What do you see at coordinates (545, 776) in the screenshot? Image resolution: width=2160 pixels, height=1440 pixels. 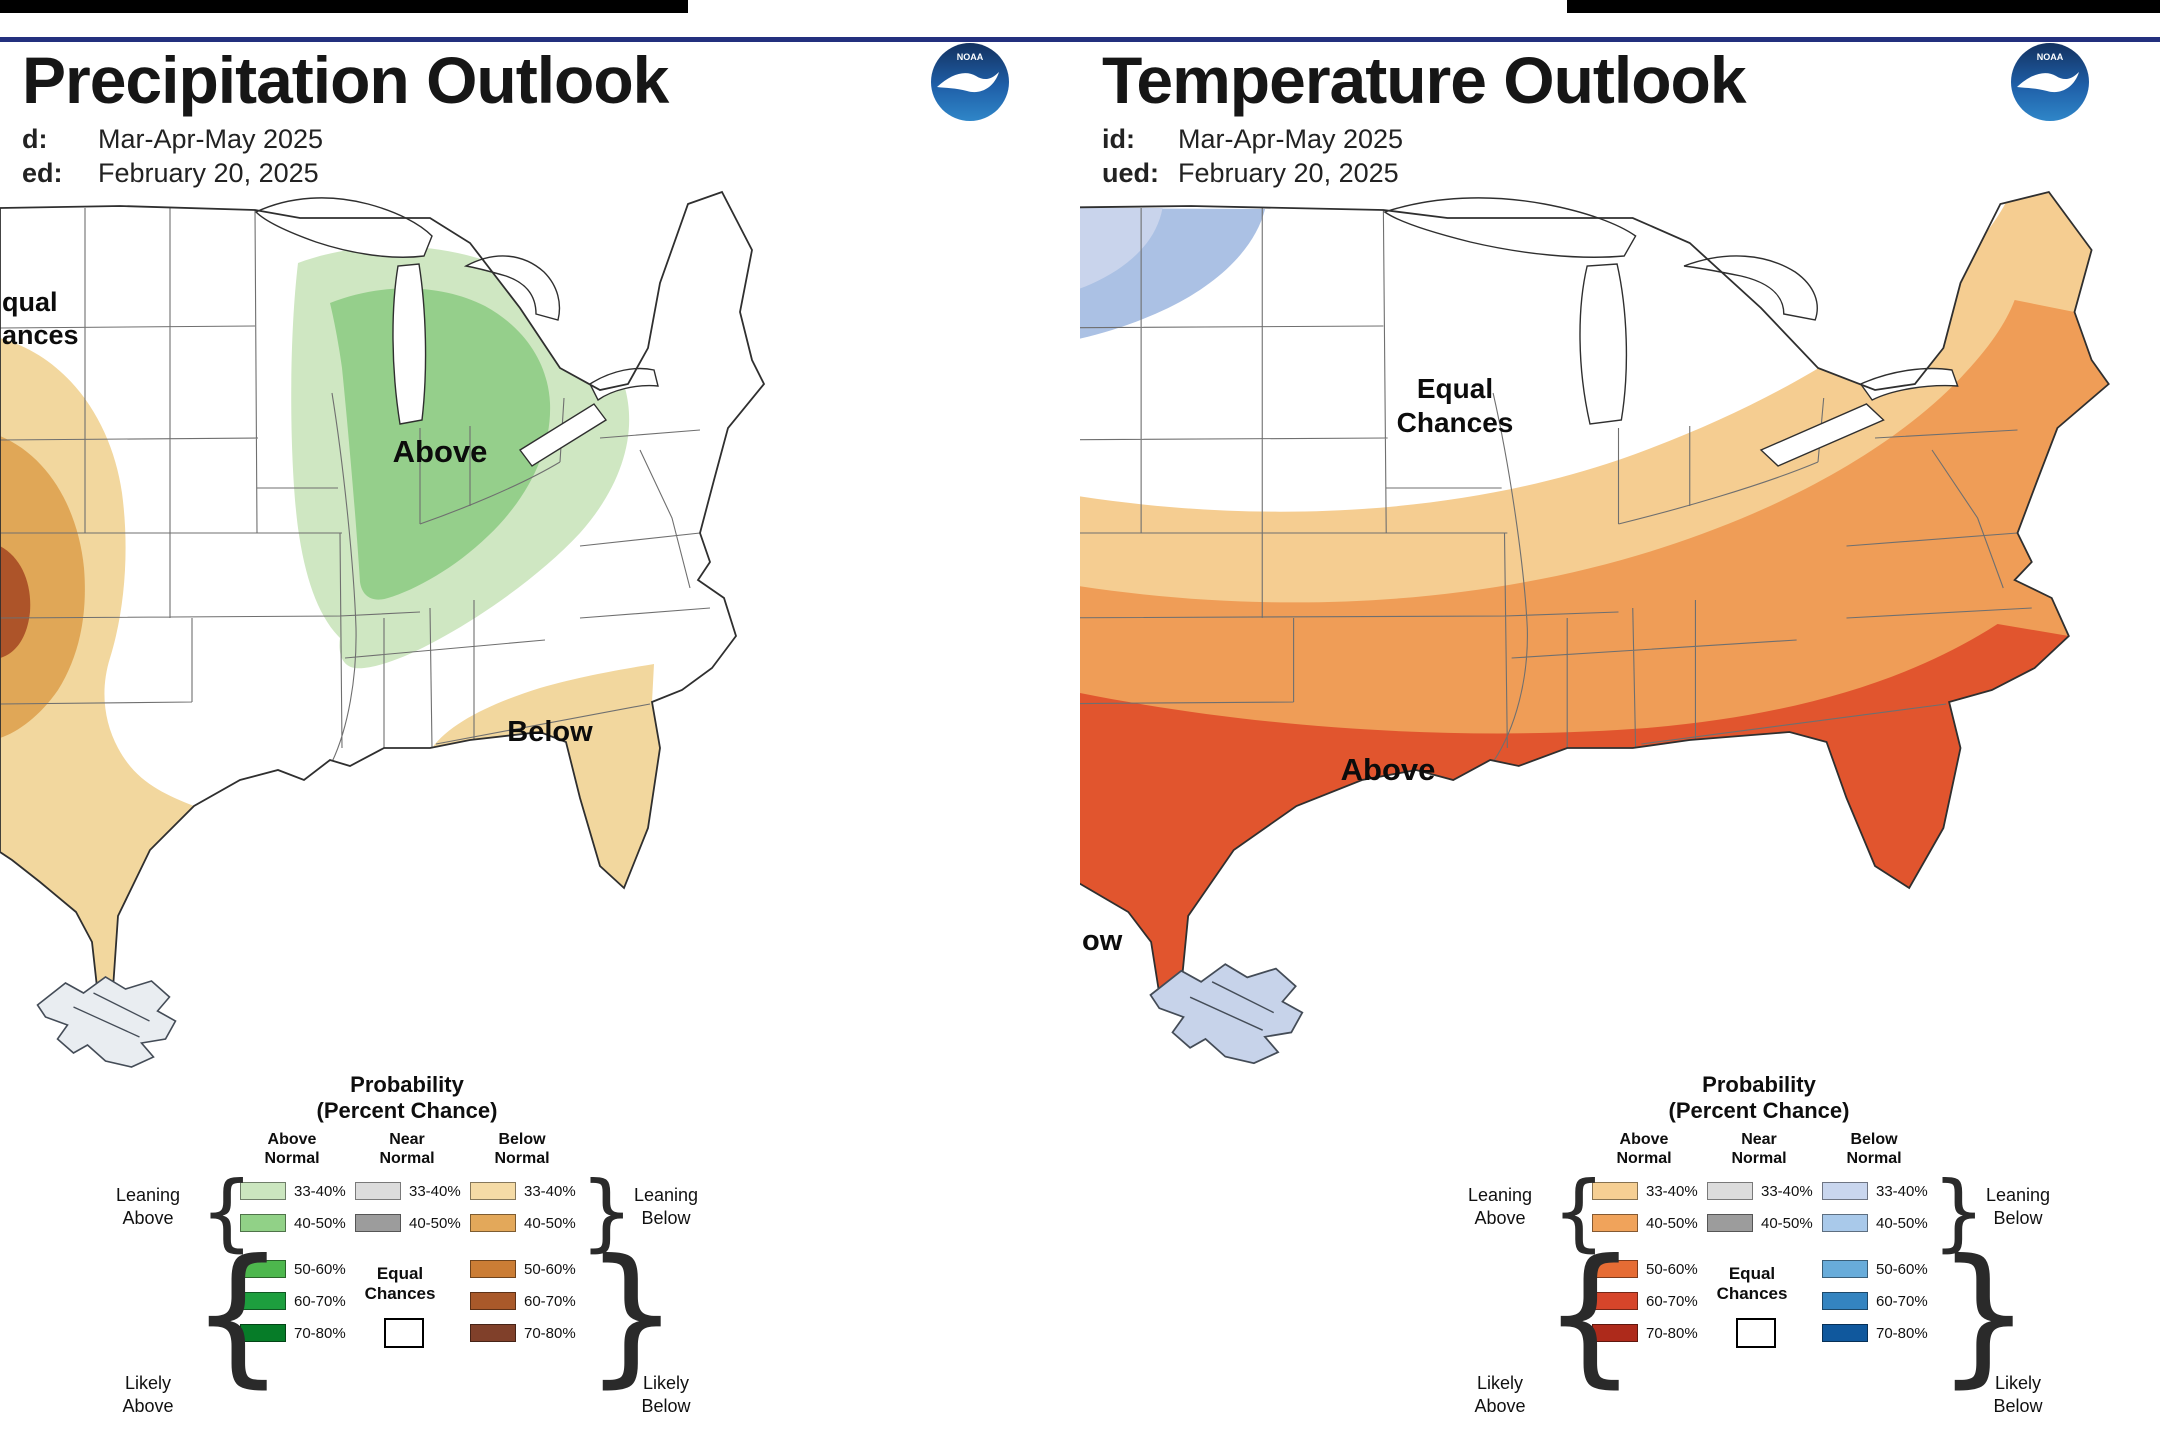 I see `region-florida-below` at bounding box center [545, 776].